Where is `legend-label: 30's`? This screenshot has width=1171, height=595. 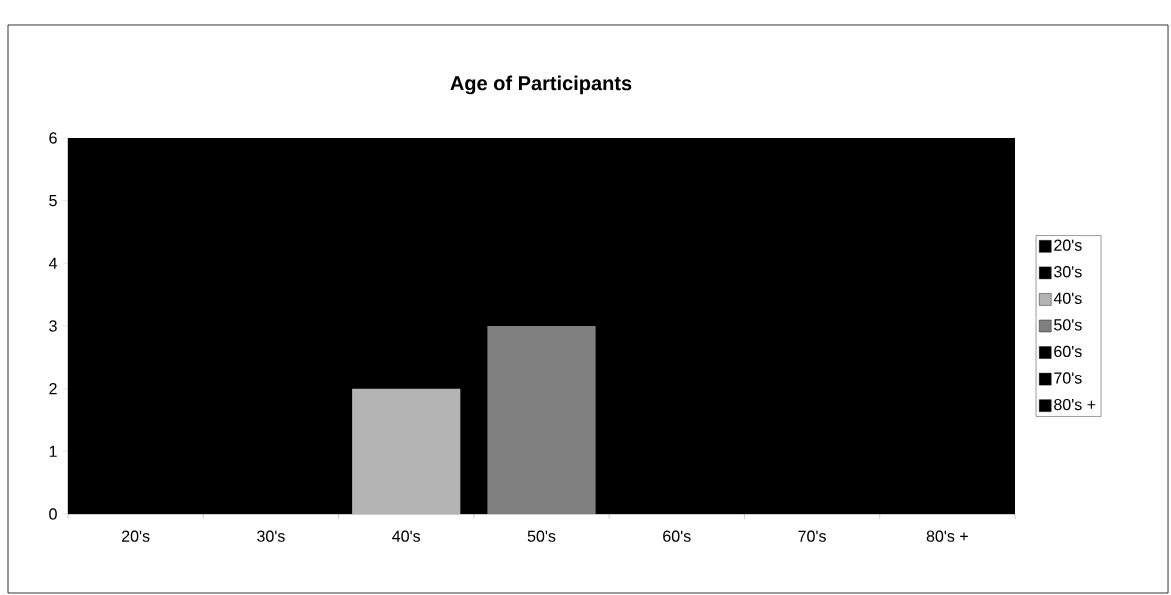
legend-label: 30's is located at coordinates (1068, 272).